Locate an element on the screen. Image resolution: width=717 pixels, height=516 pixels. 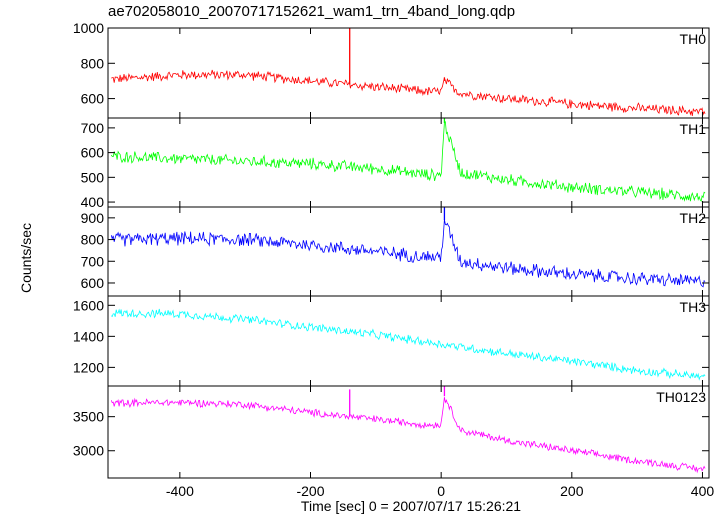
y-tick-label: 500 is located at coordinates (93, 177).